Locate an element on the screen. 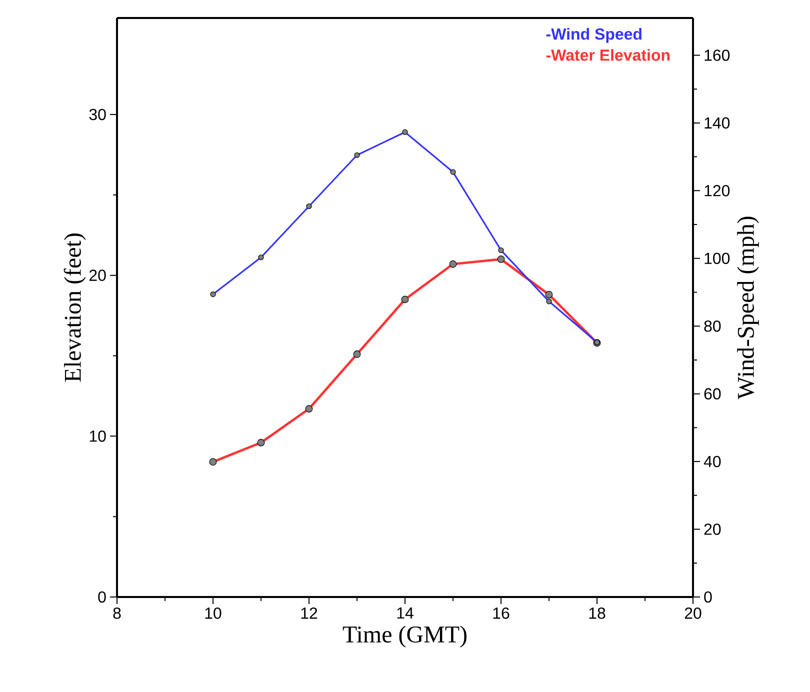 Image resolution: width=810 pixels, height=692 pixels. text: -Water Elevation is located at coordinates (608, 55).